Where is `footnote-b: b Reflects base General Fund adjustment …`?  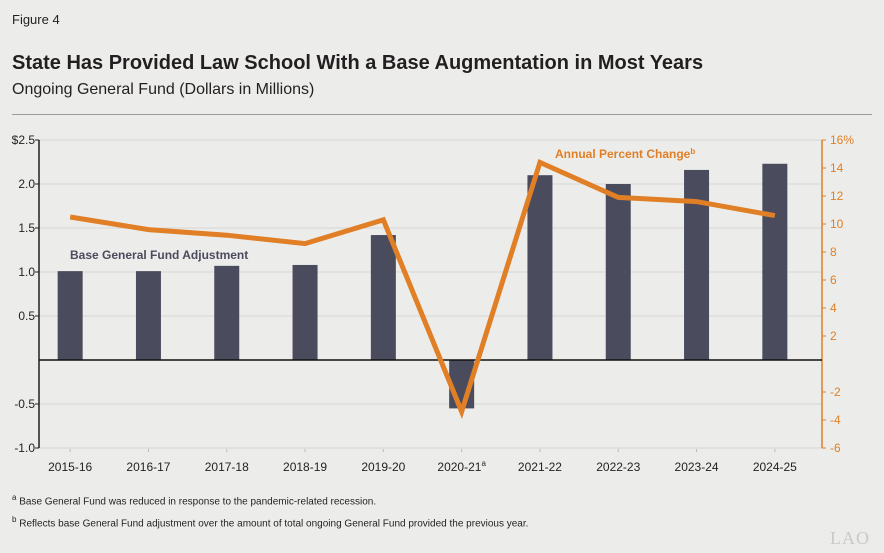
footnote-b: b Reflects base General Fund adjustment … is located at coordinates (270, 522).